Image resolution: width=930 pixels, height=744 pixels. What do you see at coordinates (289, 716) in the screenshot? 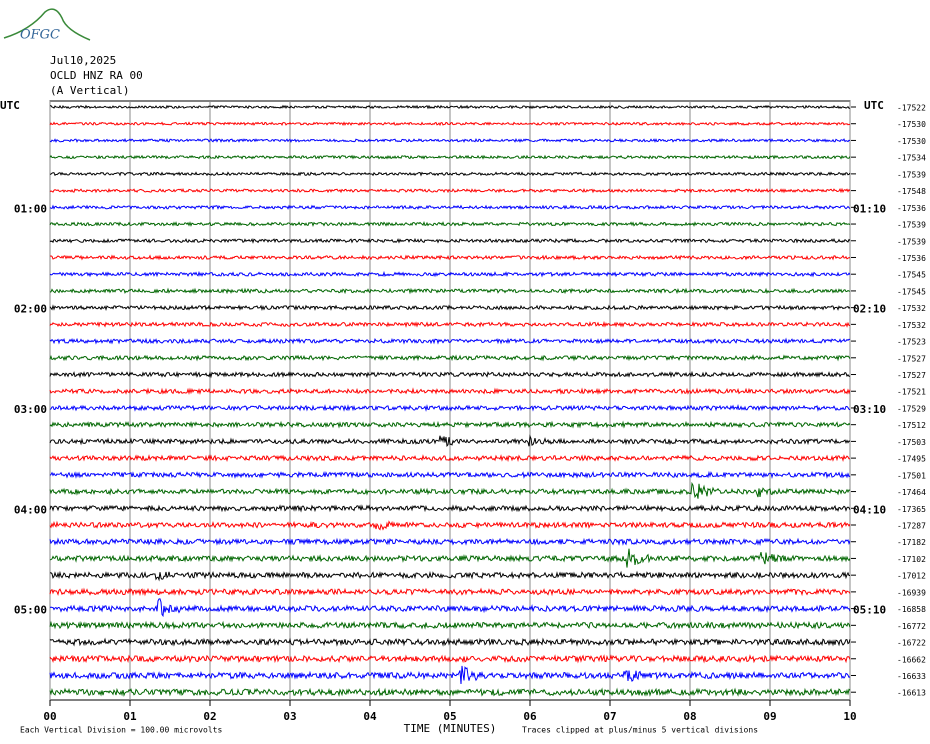
I see `x-tick-label: 03` at bounding box center [289, 716].